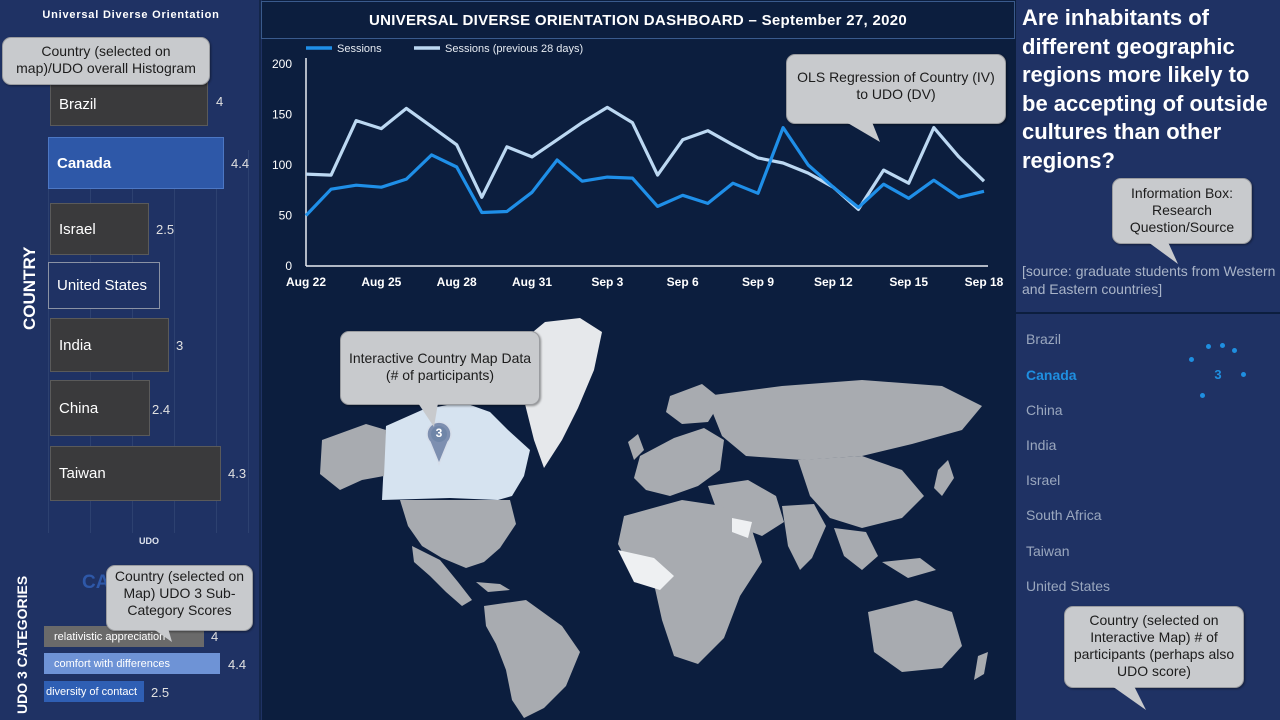 Image resolution: width=1280 pixels, height=720 pixels. I want to click on country-filter-united-states: United States, so click(1068, 586).